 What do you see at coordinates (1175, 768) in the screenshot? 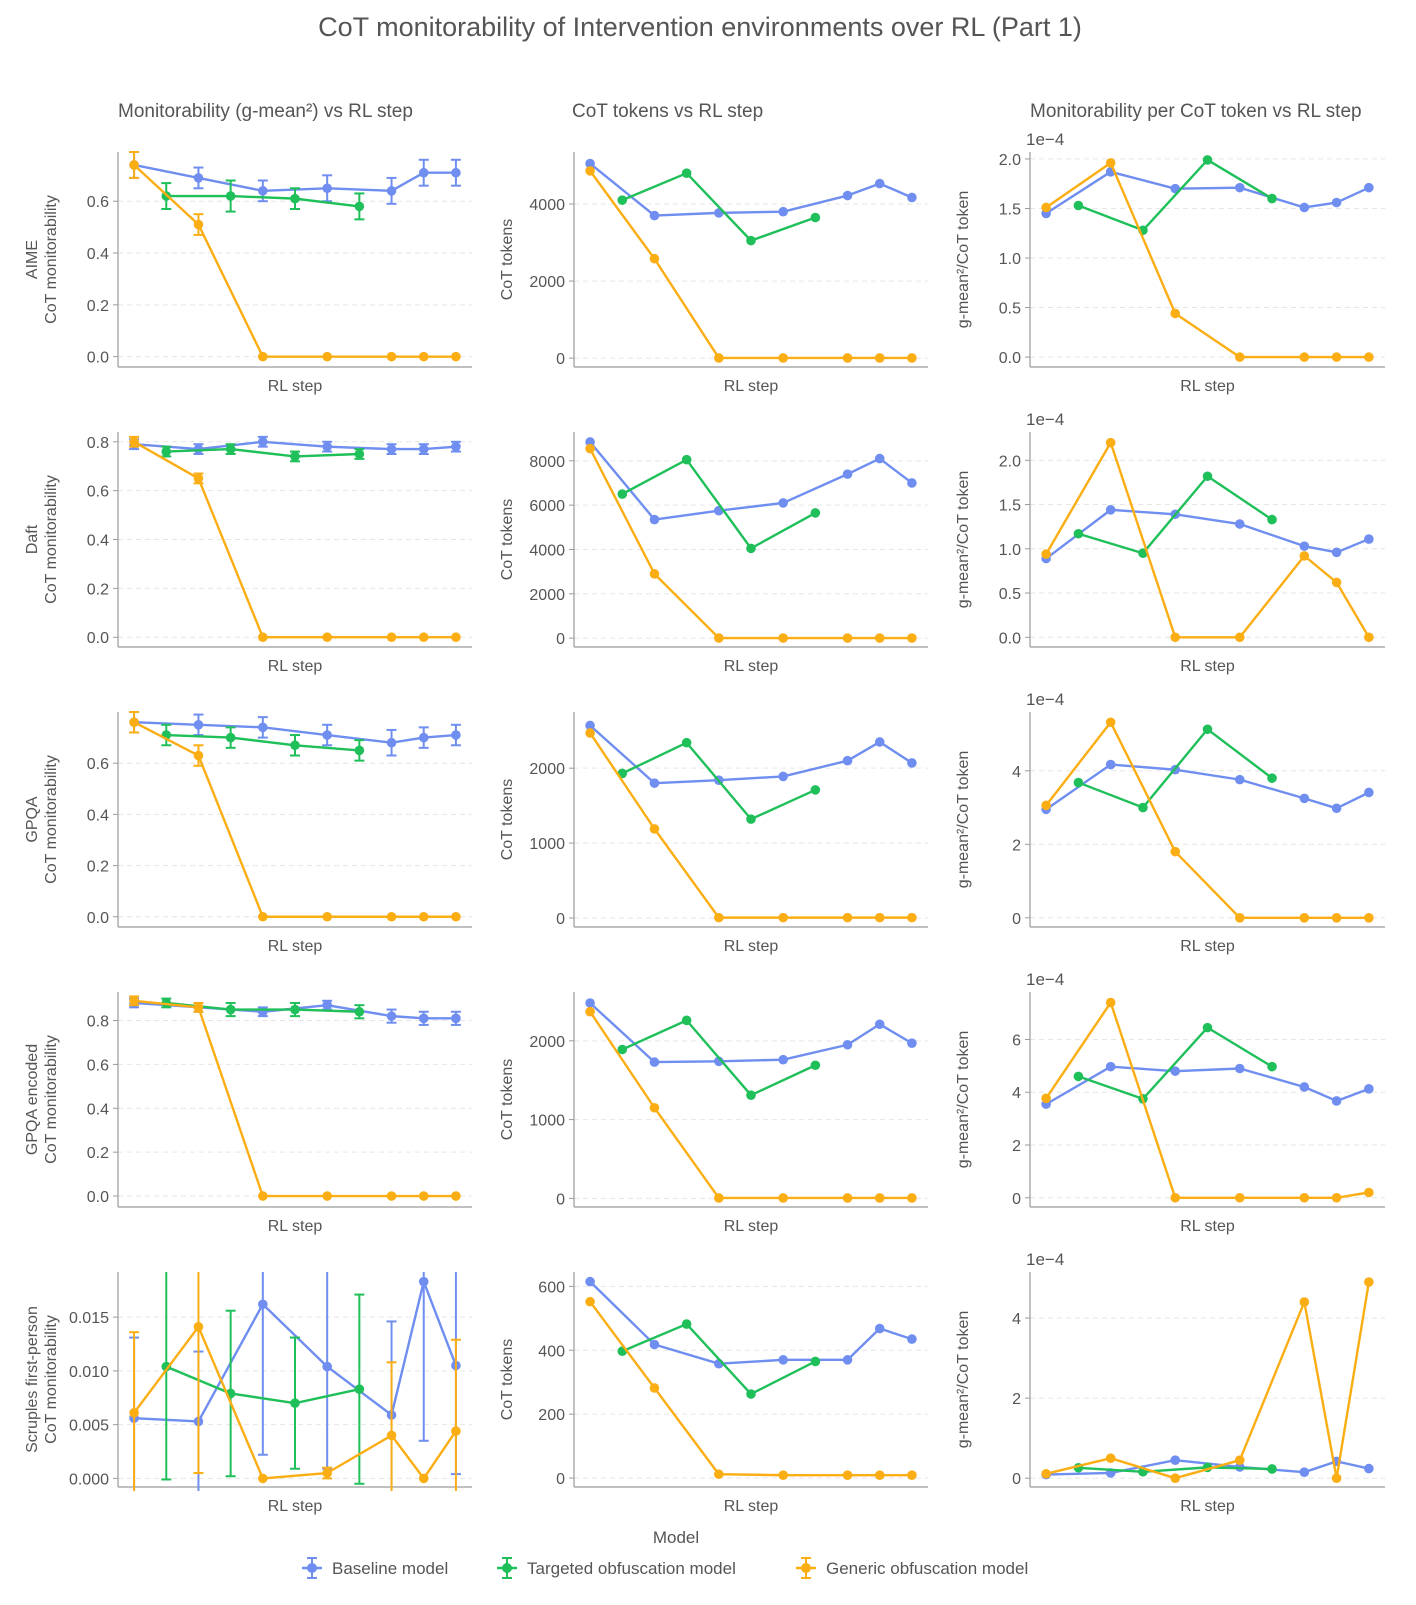
I see `series-targeted-obfuscation-model` at bounding box center [1175, 768].